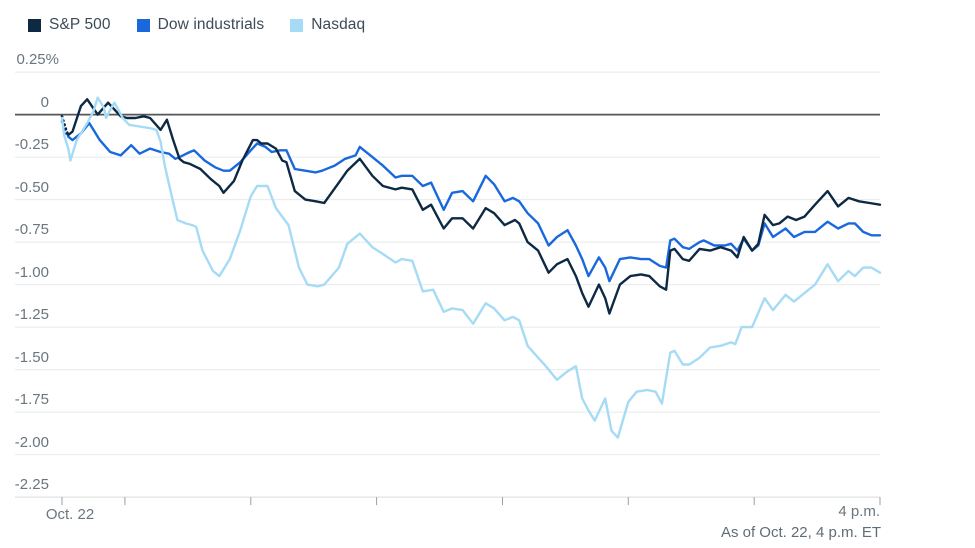 This screenshot has height=548, width=975. What do you see at coordinates (31, 314) in the screenshot?
I see `y-axis-label: -1.25` at bounding box center [31, 314].